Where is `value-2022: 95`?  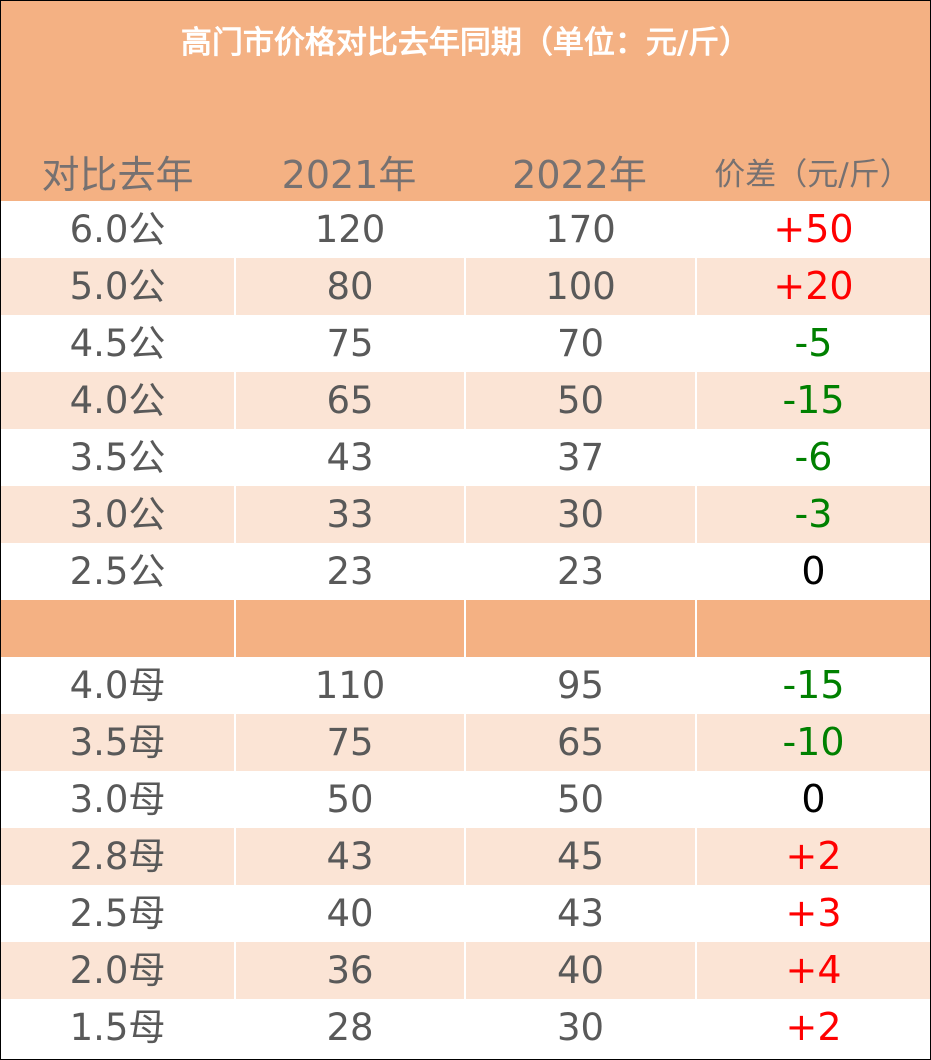 value-2022: 95 is located at coordinates (579, 685).